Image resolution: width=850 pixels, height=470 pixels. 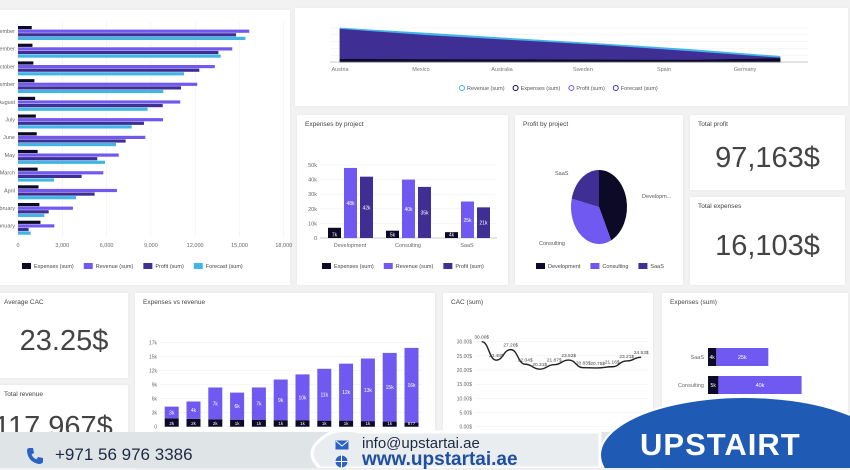 What do you see at coordinates (554, 361) in the screenshot?
I see `data-label: 21.87$` at bounding box center [554, 361].